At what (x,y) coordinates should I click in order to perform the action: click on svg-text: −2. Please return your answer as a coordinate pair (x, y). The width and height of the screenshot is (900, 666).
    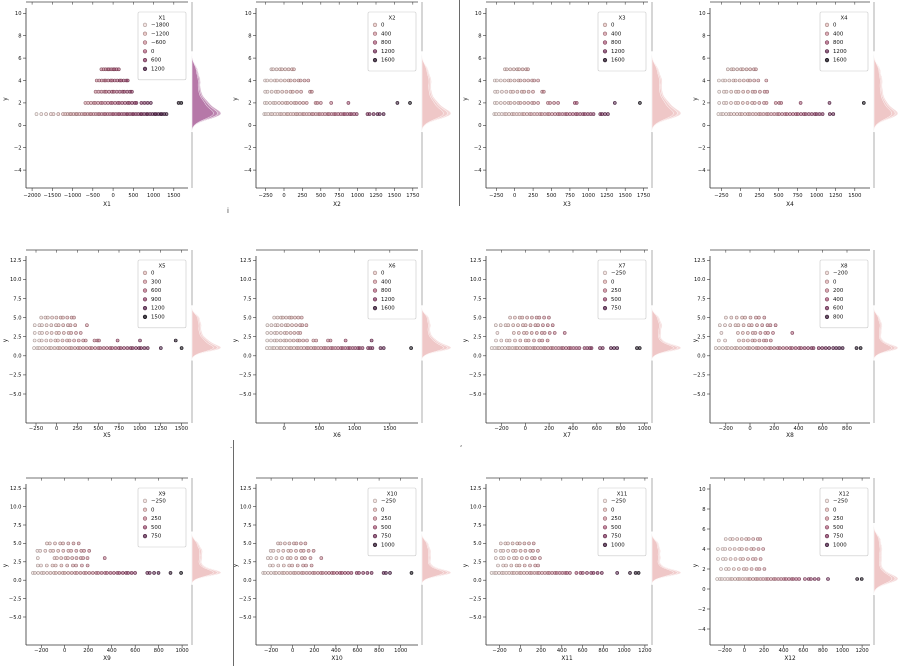
    Looking at the image, I should click on (248, 149).